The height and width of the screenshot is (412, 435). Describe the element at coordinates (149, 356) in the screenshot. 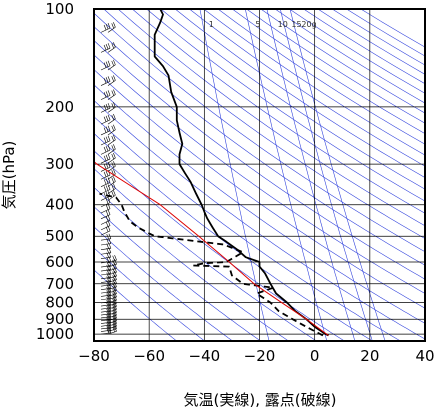

I see `x-tick-label: −60` at that location.